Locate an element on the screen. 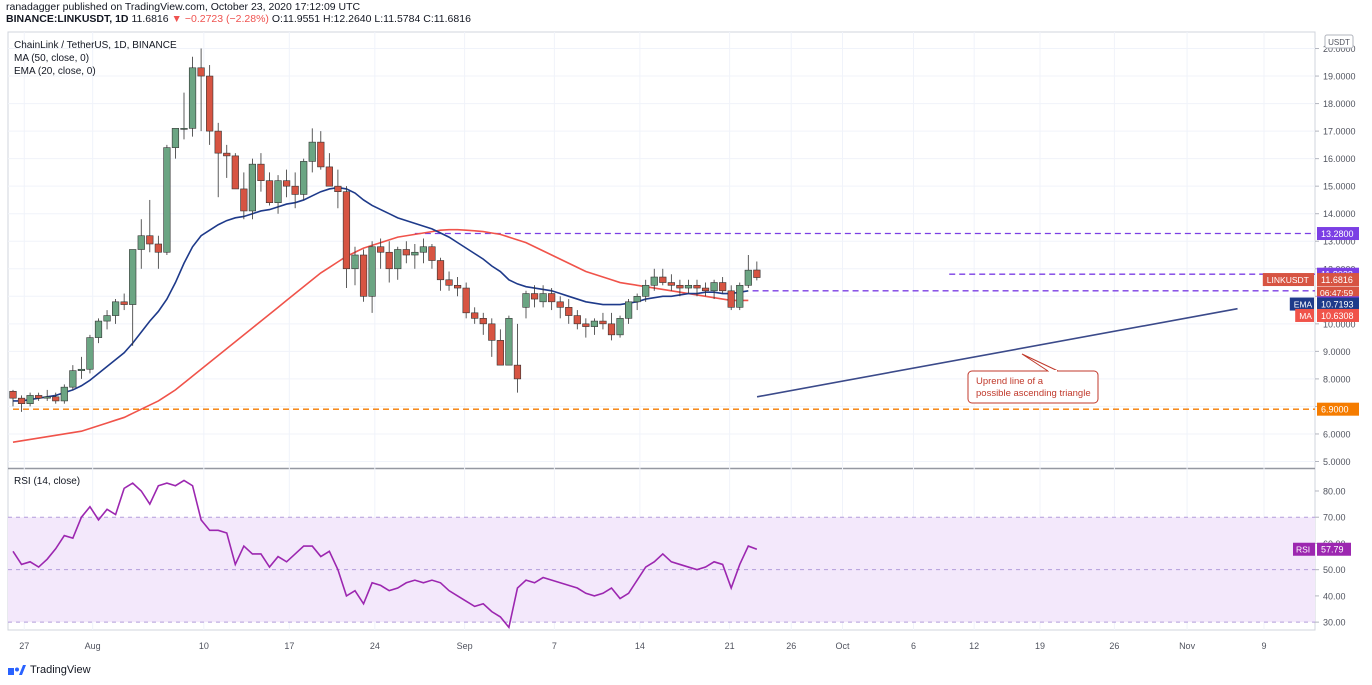 The image size is (1372, 685). rsi-tag-prefix-box is located at coordinates (1304, 549).